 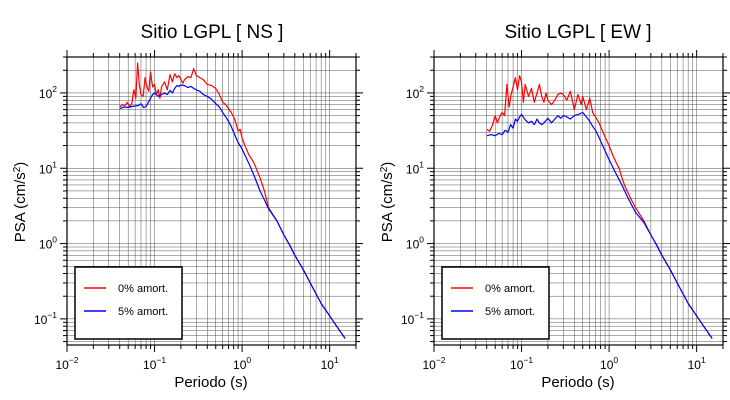 What do you see at coordinates (212, 32) in the screenshot?
I see `chart-title: Sitio LGPL [ NS ]` at bounding box center [212, 32].